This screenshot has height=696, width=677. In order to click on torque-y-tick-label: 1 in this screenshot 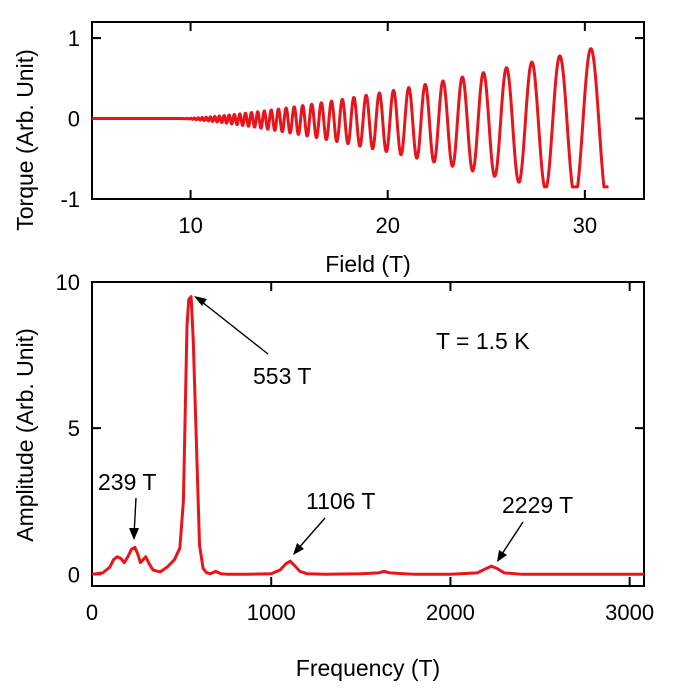, I will do `click(74, 38)`.